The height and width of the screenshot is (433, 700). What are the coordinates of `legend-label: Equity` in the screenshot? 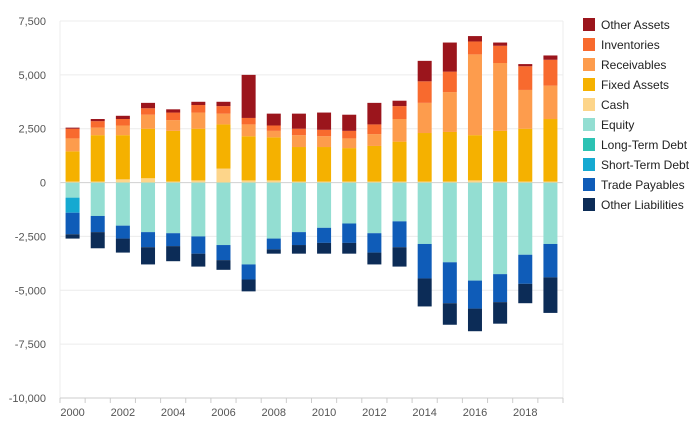 It's located at (617, 125).